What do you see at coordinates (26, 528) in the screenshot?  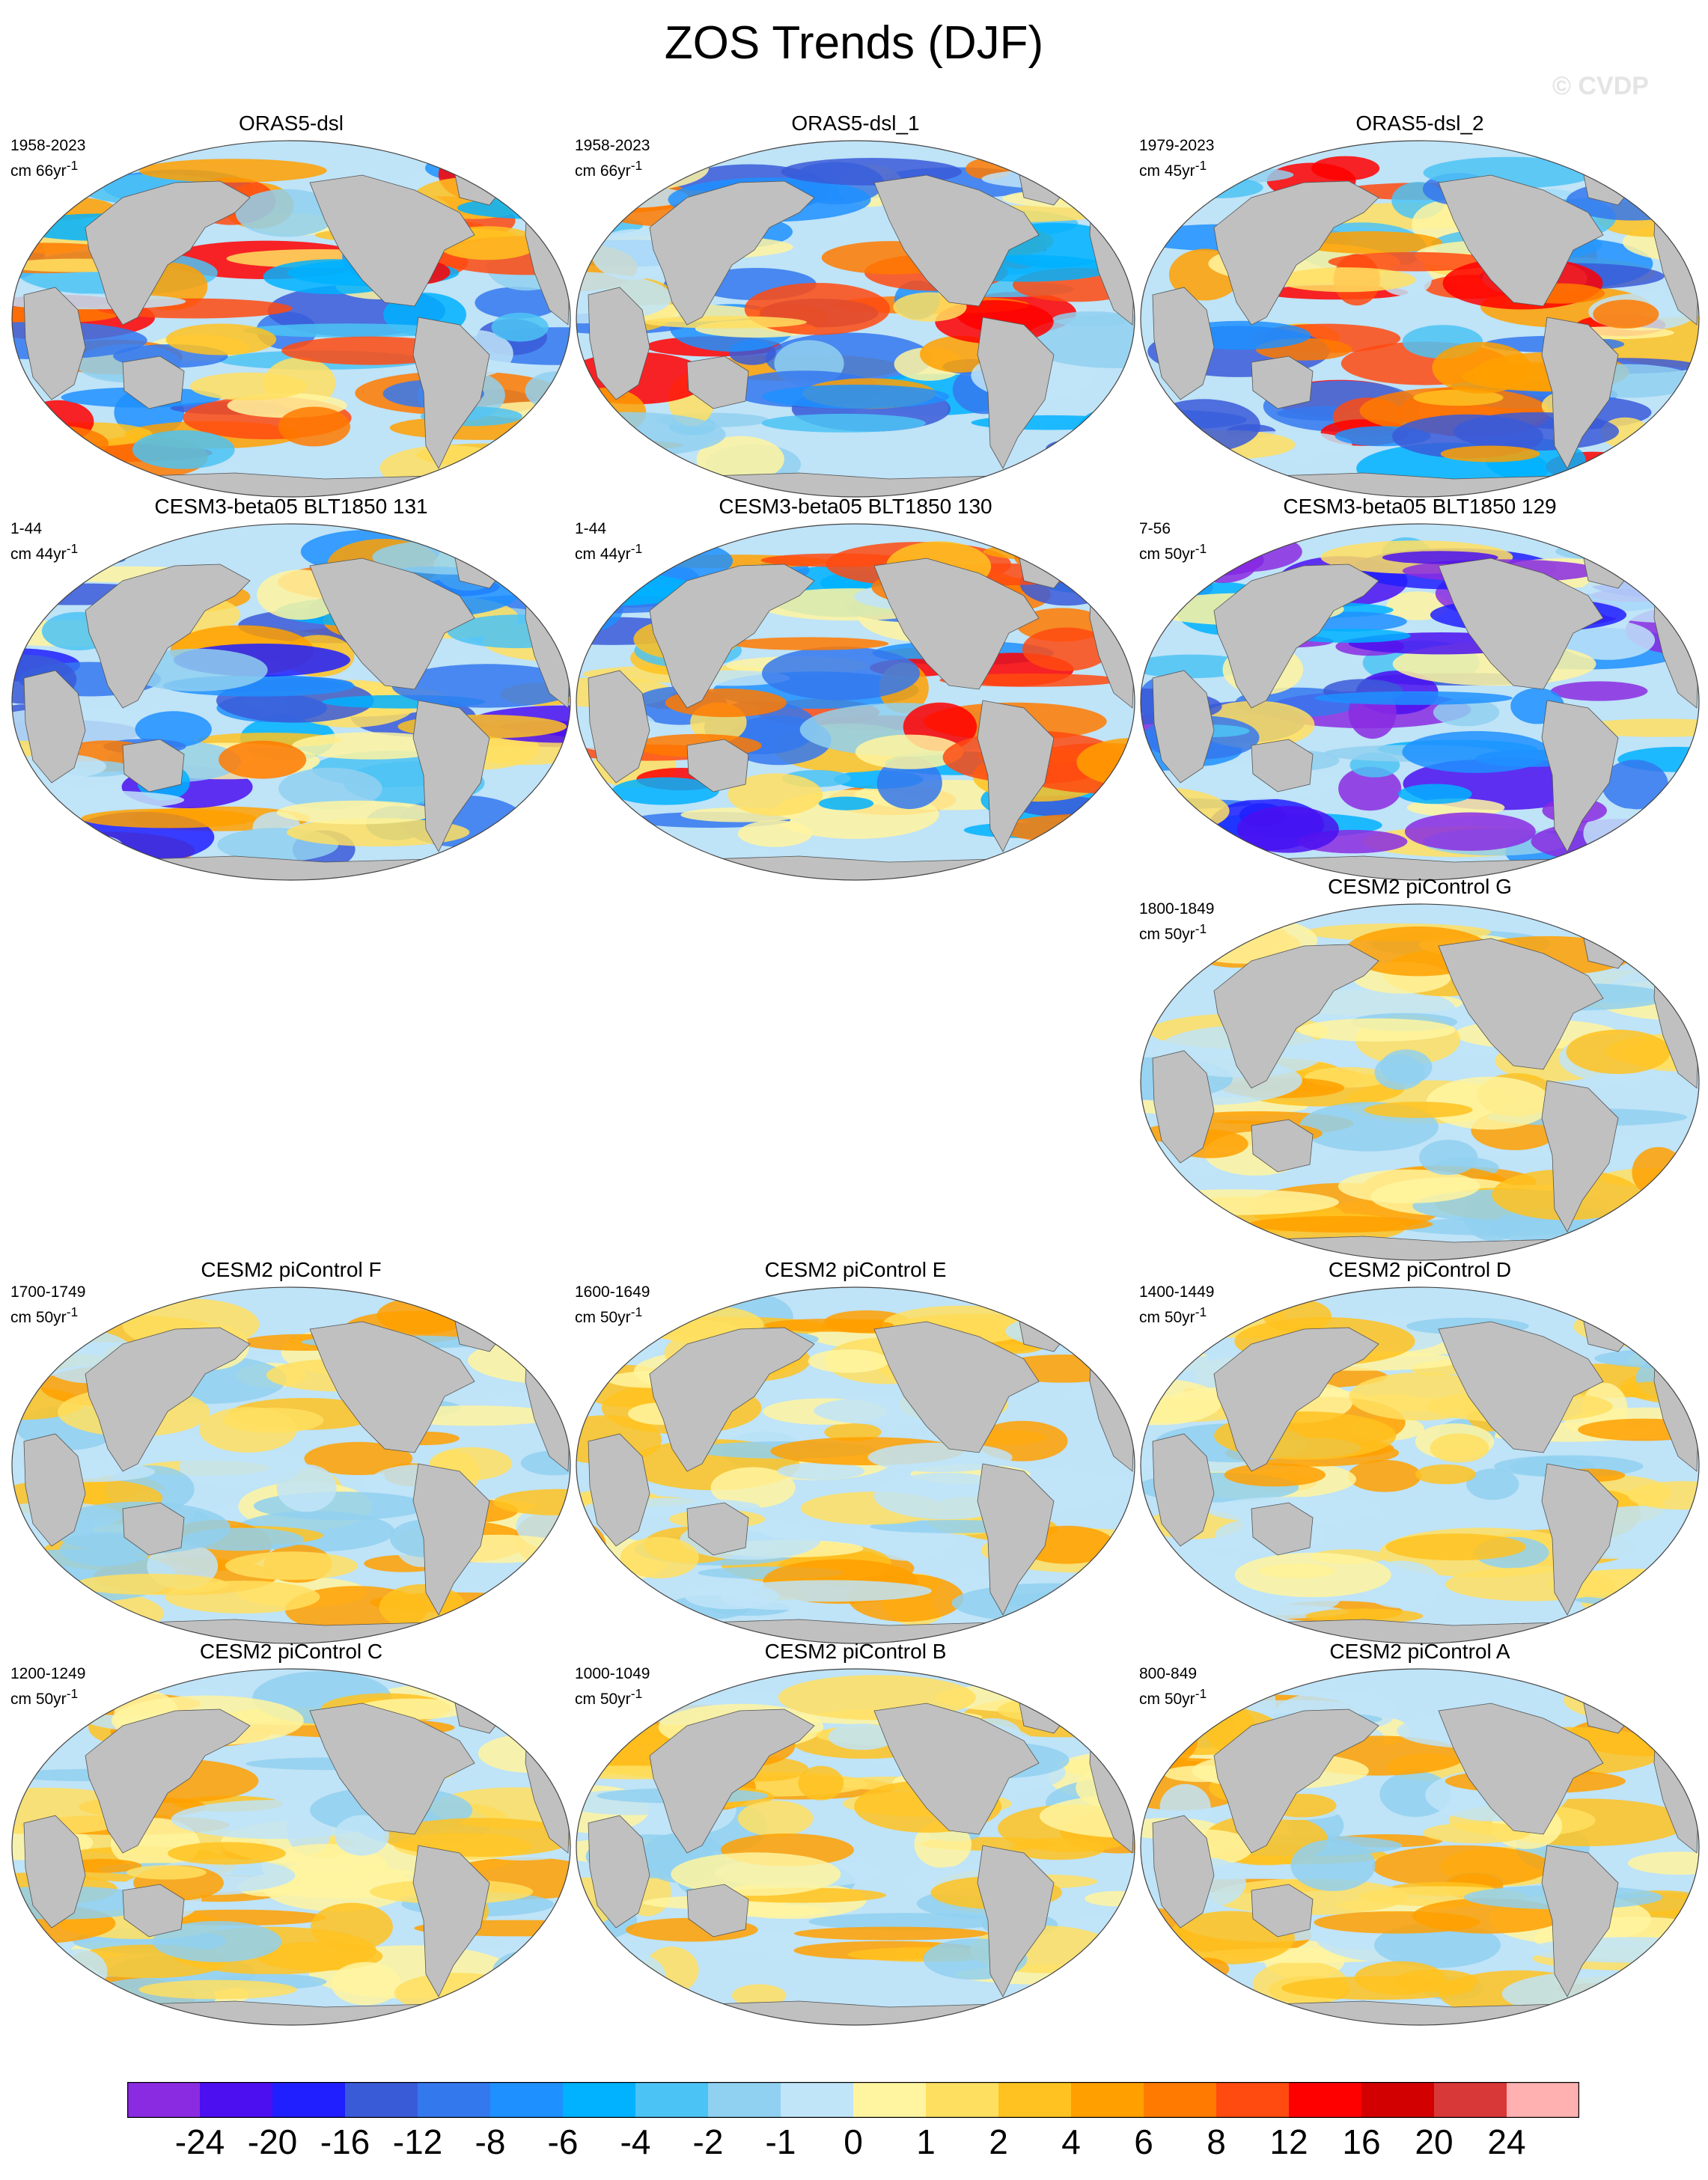 I see `panel-period: 1-44` at bounding box center [26, 528].